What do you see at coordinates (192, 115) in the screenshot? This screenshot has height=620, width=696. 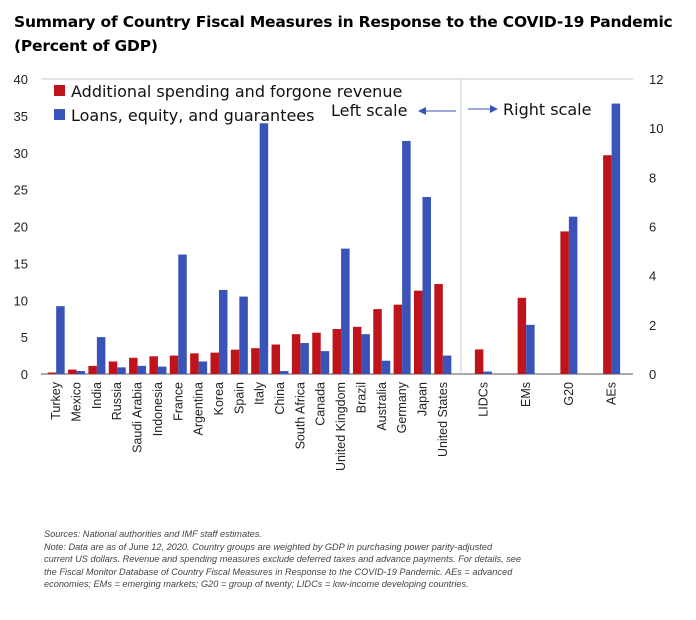 I see `legend-label-loans: Loans, equity, and guarantees` at bounding box center [192, 115].